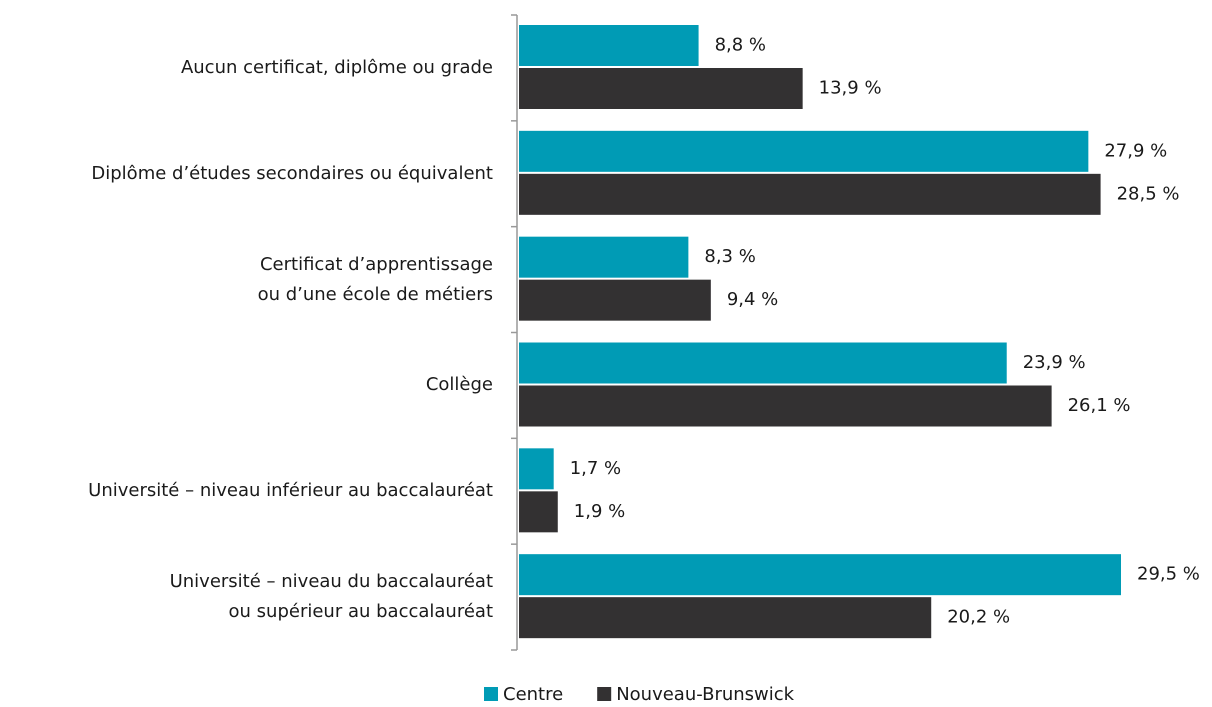 The height and width of the screenshot is (707, 1212). Describe the element at coordinates (1054, 362) in the screenshot. I see `value-label: 23,9 %` at that location.